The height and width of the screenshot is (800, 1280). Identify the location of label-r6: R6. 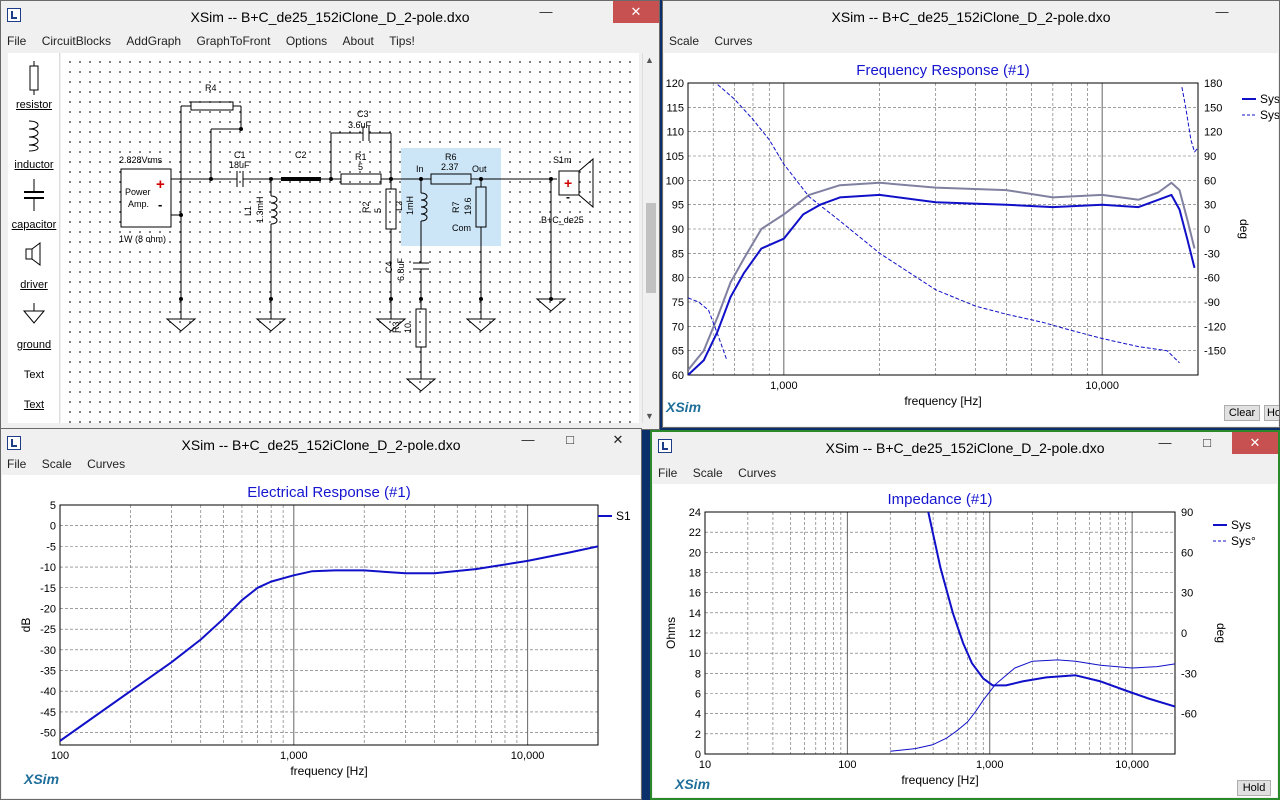
(451, 157).